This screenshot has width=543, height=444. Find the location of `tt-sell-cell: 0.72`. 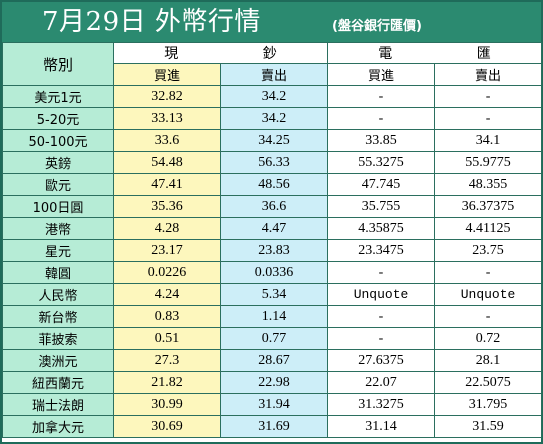

tt-sell-cell: 0.72 is located at coordinates (488, 338).